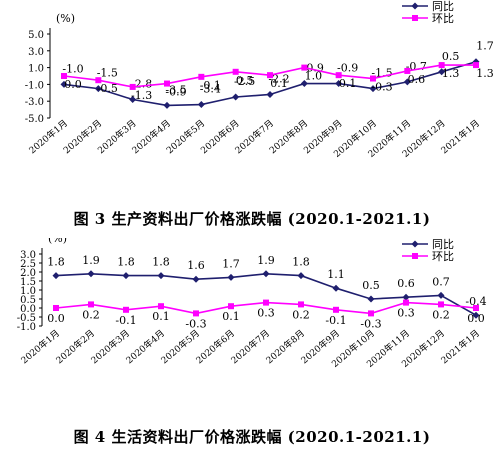 Image resolution: width=504 pixels, height=454 pixels. Describe the element at coordinates (28, 282) in the screenshot. I see `y-tick-label: 1.5` at that location.